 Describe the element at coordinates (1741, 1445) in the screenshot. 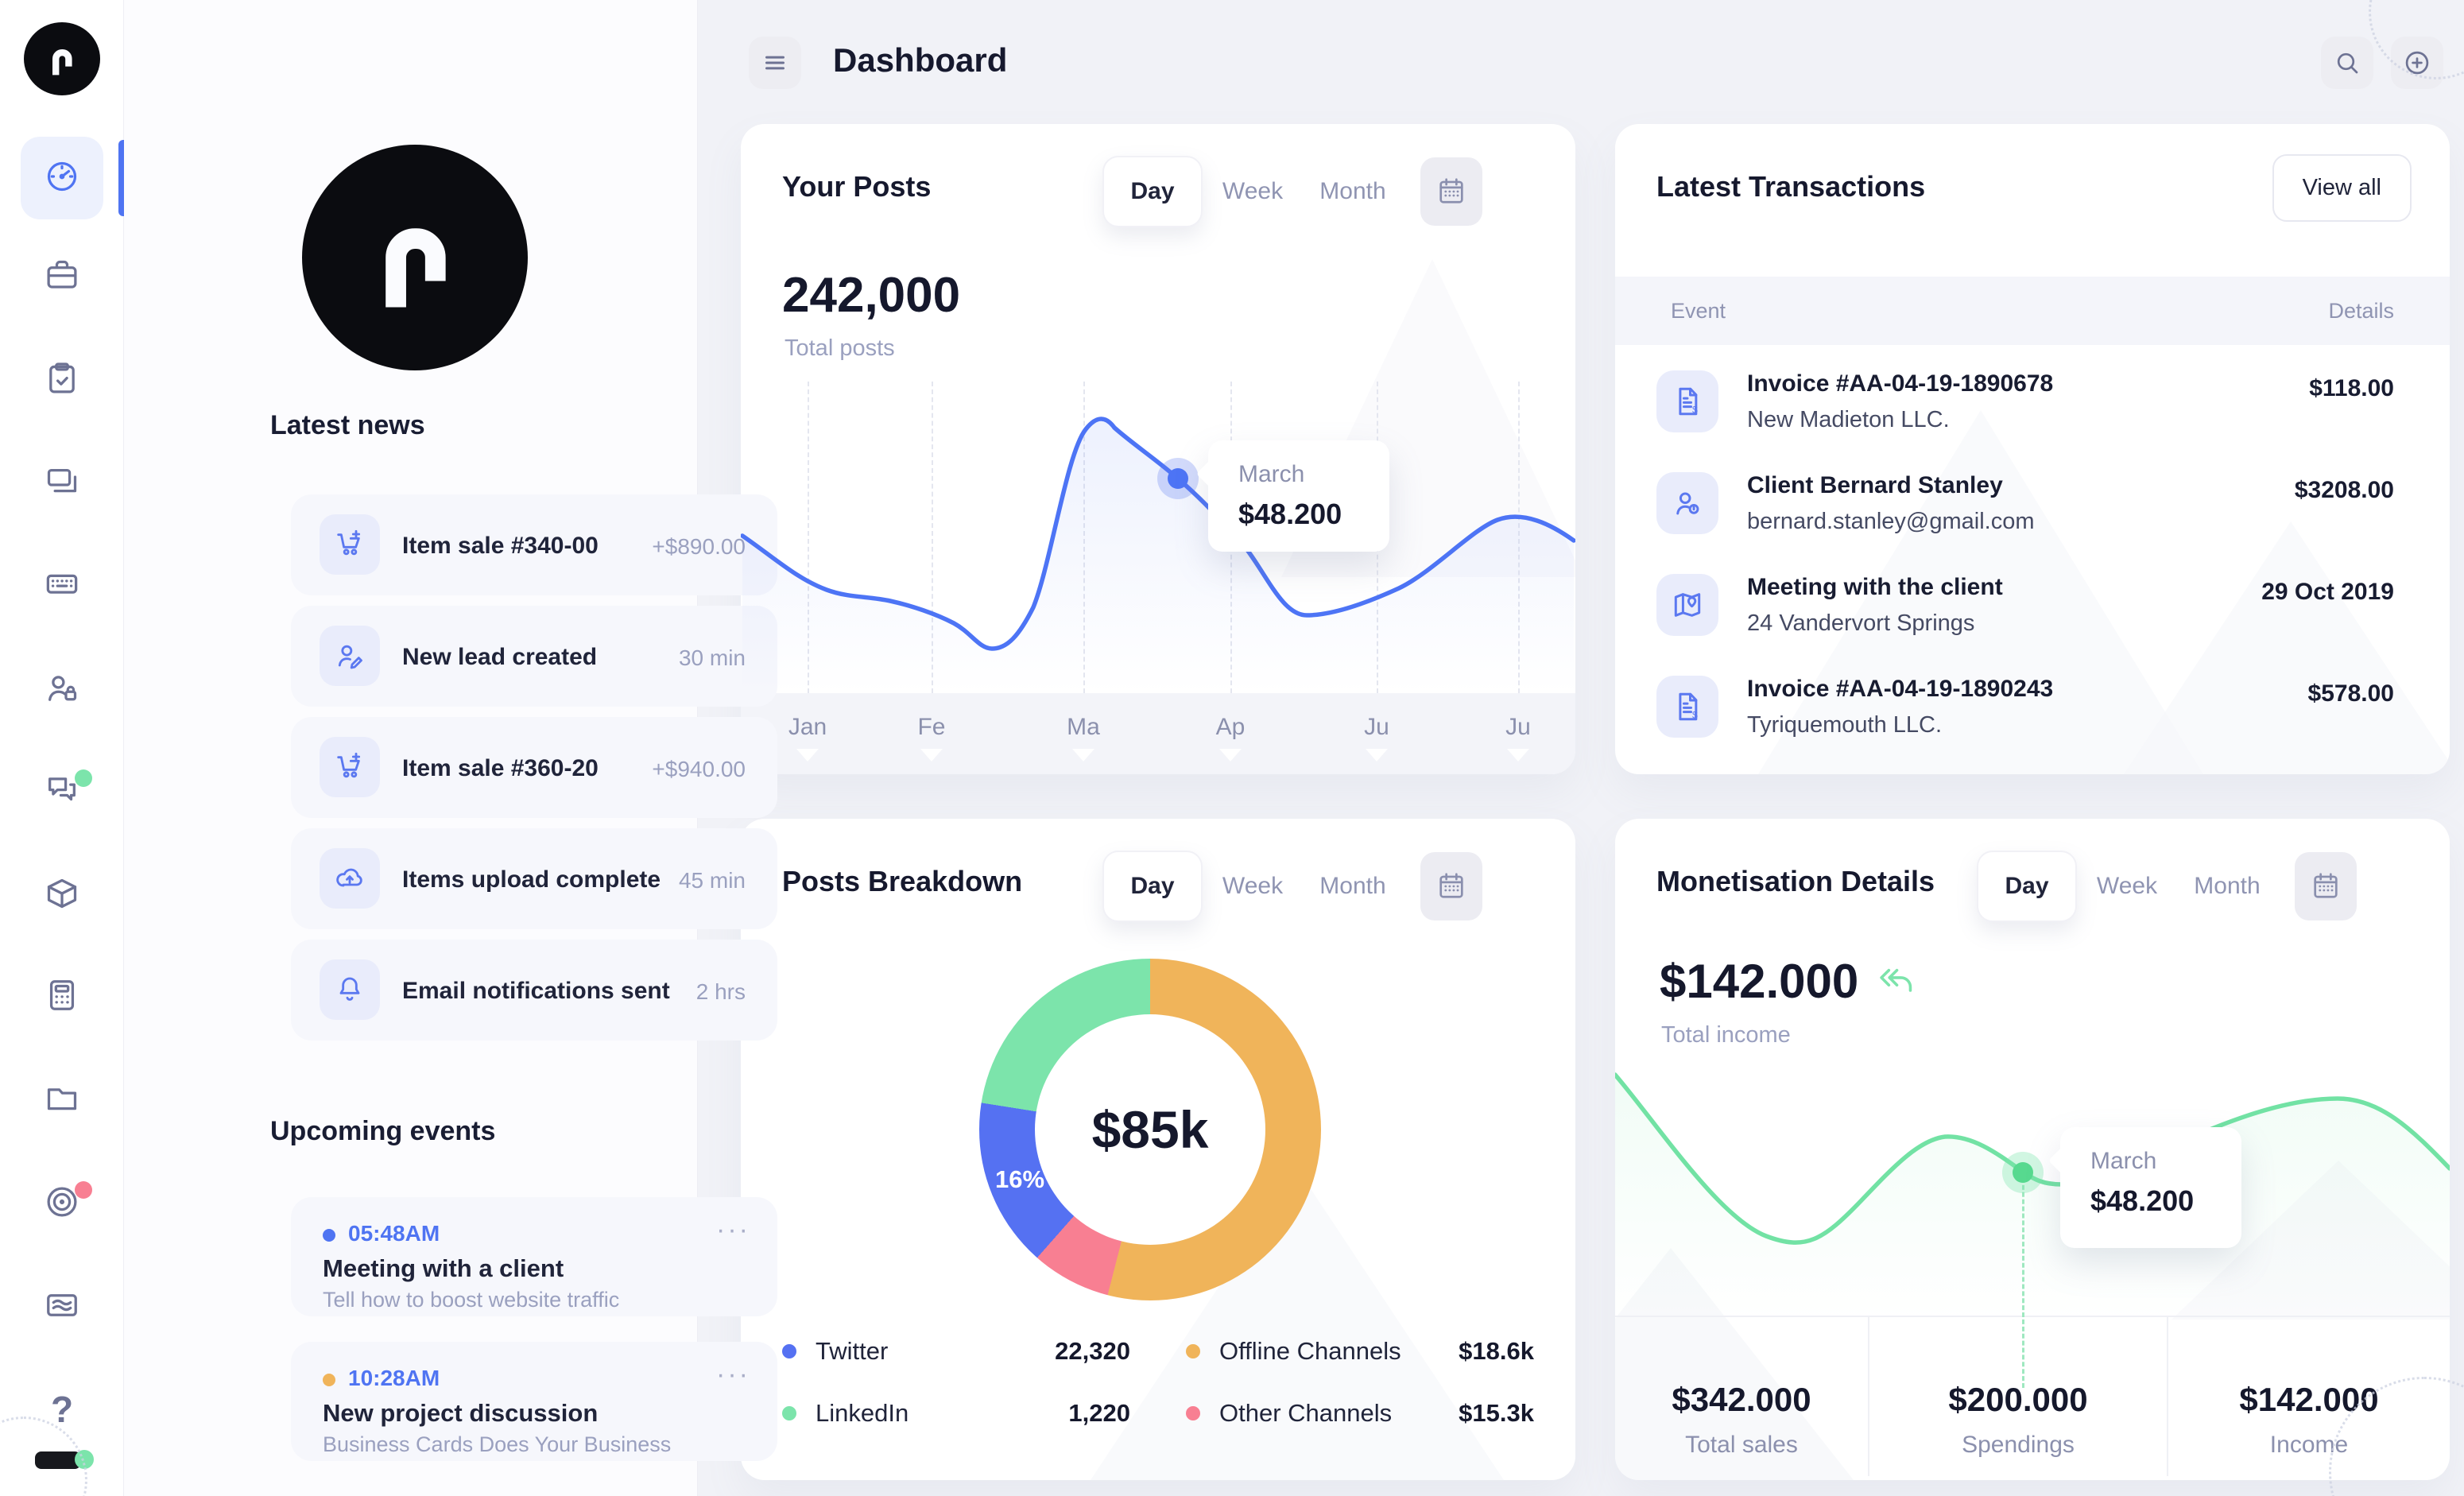

I see `stat-label: Total sales` at that location.